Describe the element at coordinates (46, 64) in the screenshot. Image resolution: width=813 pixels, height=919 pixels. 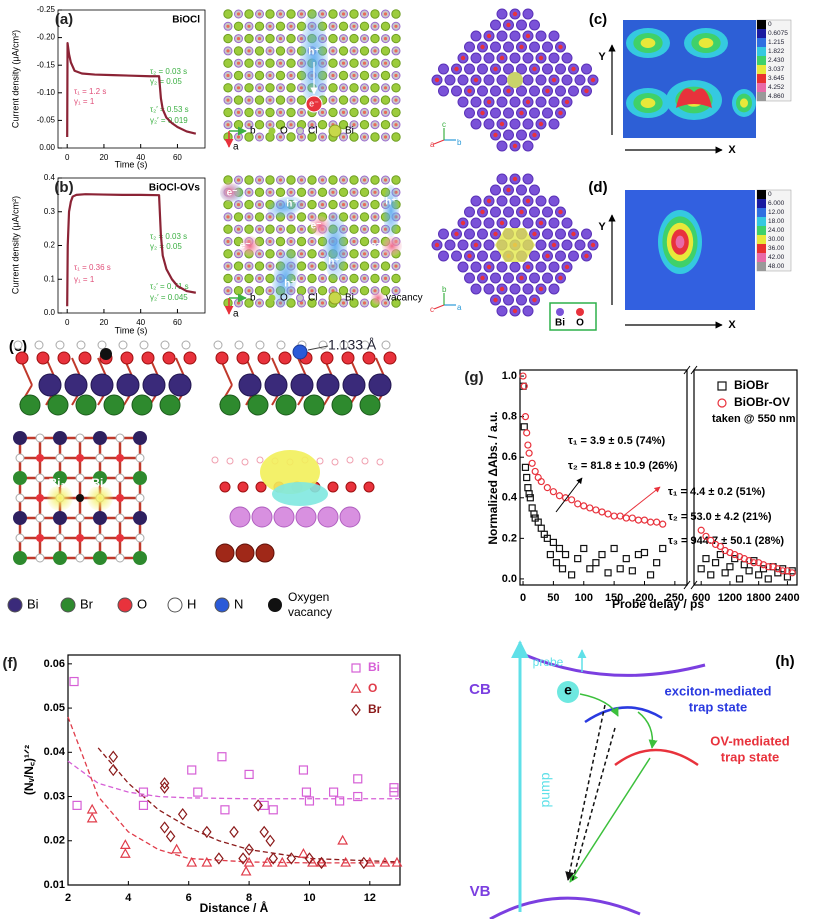
I see `y-tick-label: -0.15` at that location.